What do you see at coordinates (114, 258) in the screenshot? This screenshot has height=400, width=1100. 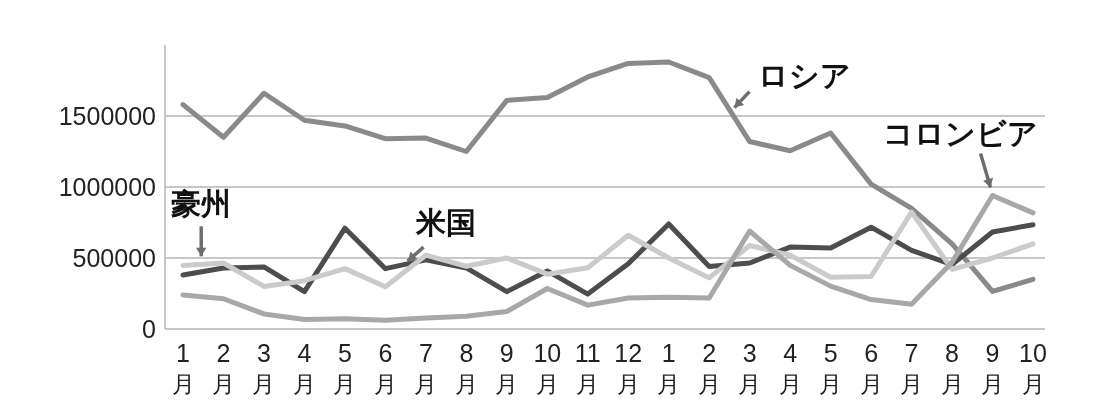 I see `y-tick-label: 500000` at bounding box center [114, 258].